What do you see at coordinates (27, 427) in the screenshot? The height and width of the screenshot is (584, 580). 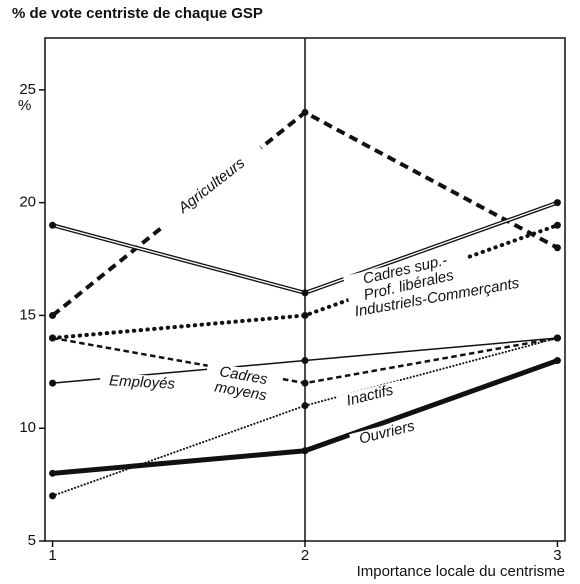 I see `y-tick-label: 10` at bounding box center [27, 427].